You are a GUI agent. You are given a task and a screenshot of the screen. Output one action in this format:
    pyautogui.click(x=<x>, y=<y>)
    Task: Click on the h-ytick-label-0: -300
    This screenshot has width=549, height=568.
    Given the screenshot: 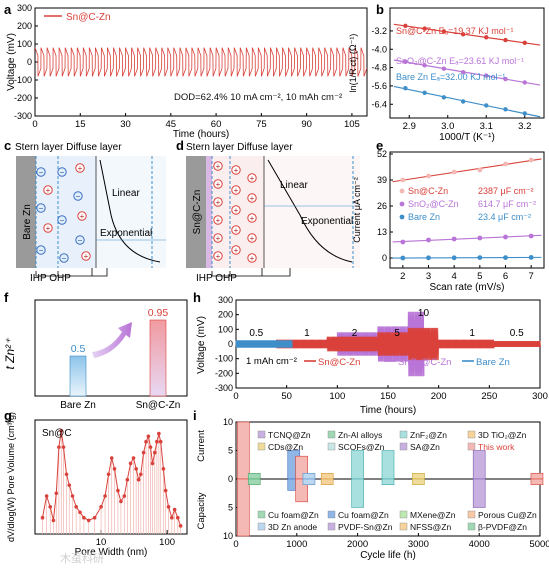 What is the action you would take?
    pyautogui.click(x=224, y=388)
    